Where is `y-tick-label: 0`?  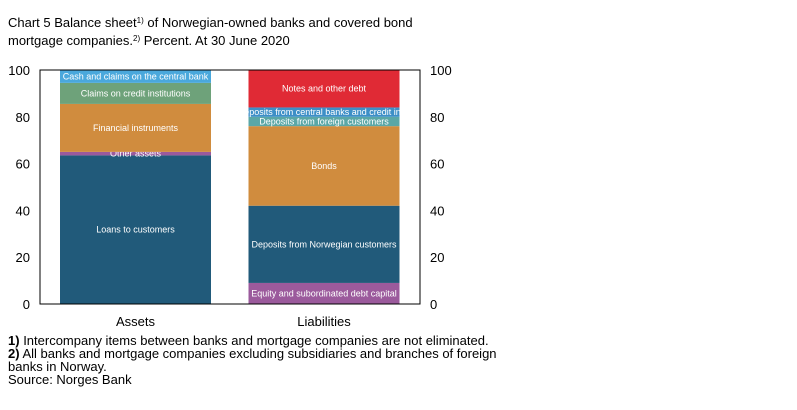 y-tick-label: 0 is located at coordinates (26, 304).